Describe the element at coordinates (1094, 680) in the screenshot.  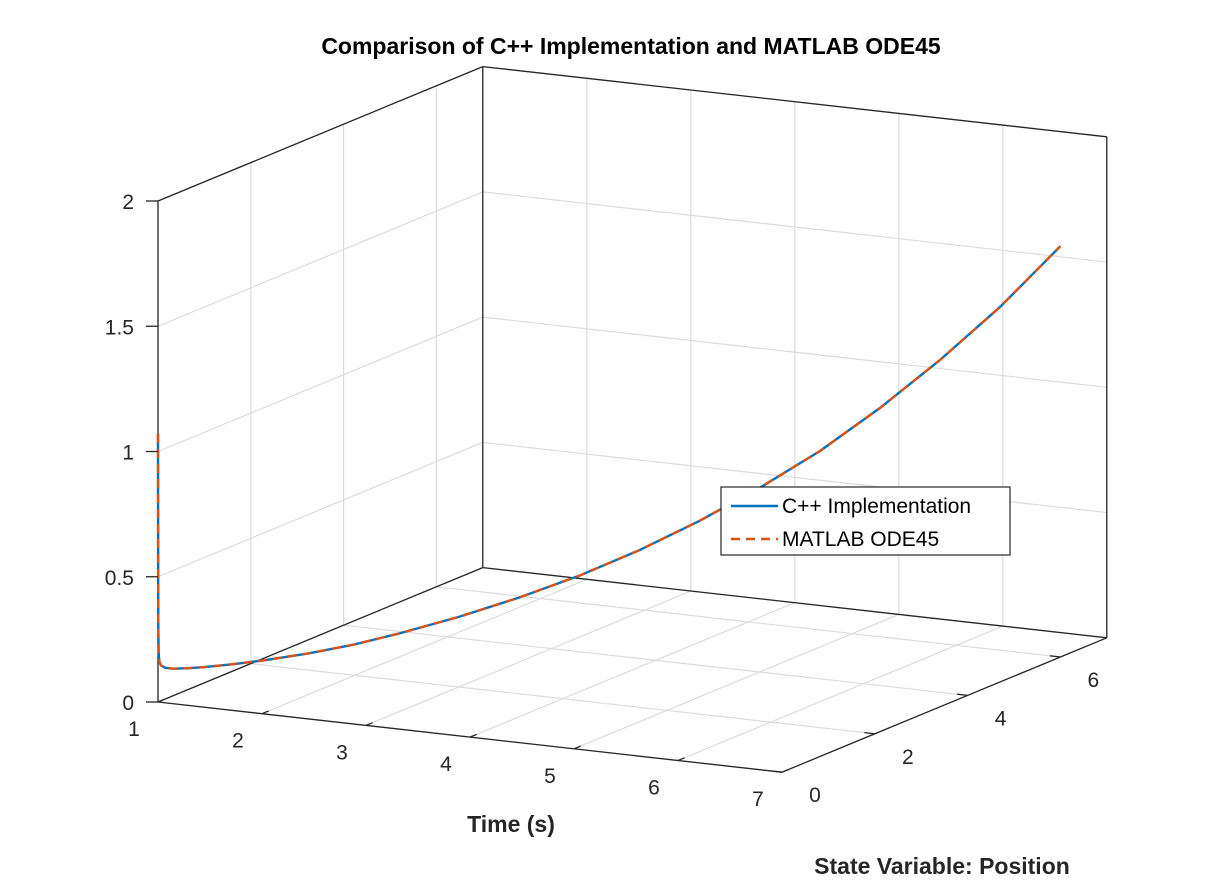
I see `y-tick-label: 6` at that location.